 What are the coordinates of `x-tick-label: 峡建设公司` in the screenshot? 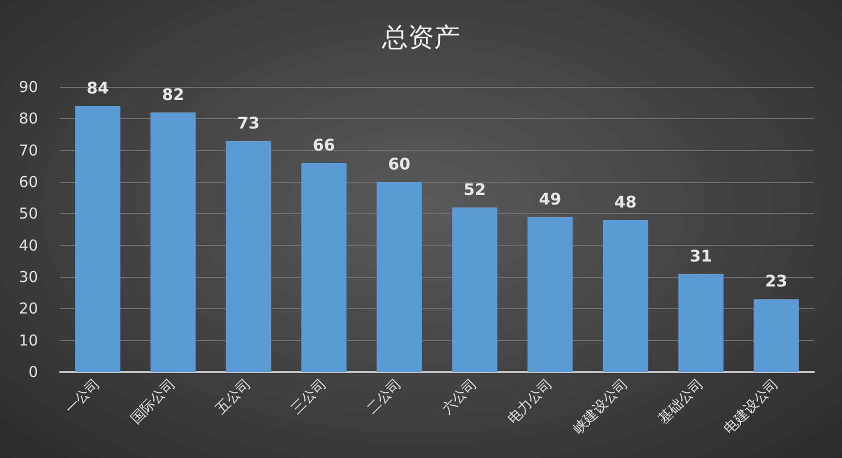 It's located at (601, 407).